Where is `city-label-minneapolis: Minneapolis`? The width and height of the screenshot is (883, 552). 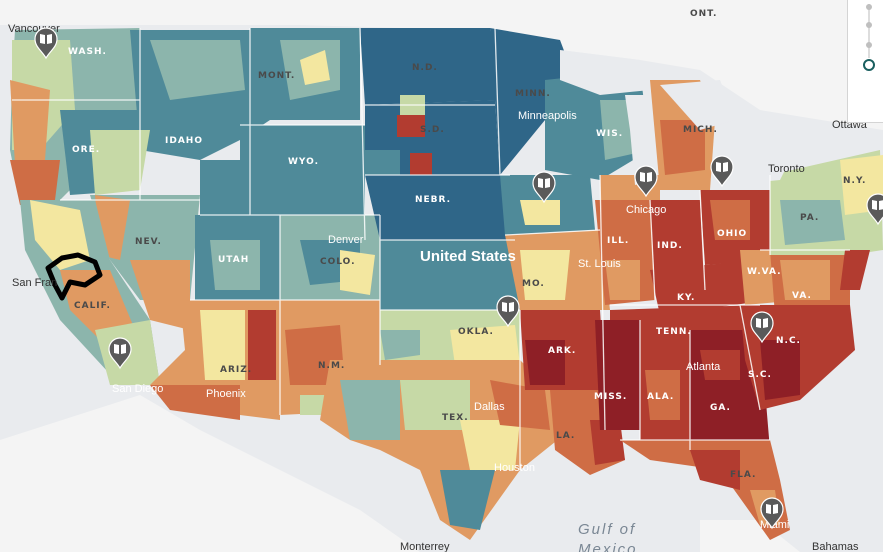
city-label-minneapolis: Minneapolis is located at coordinates (547, 116).